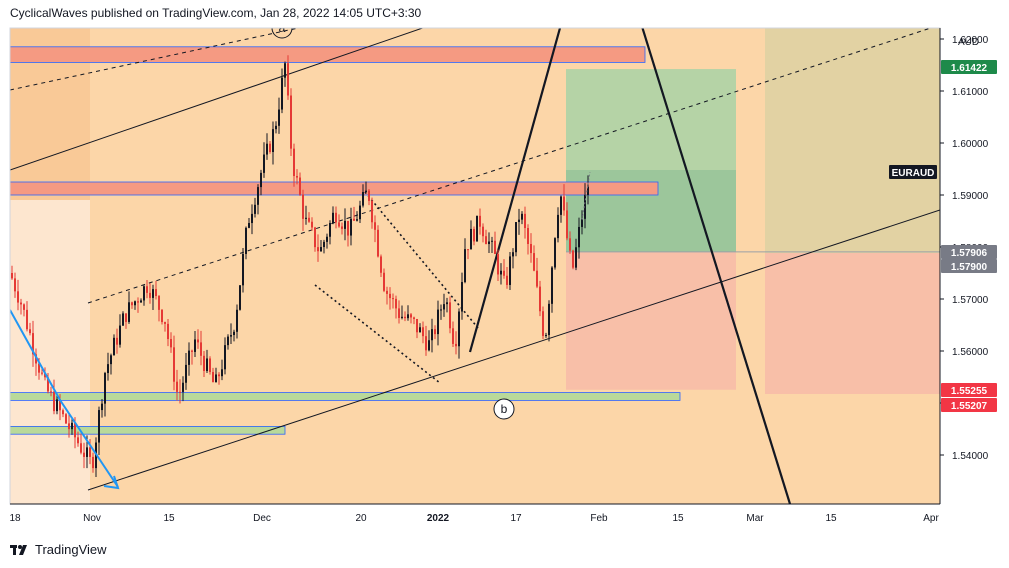 The image size is (1009, 568). I want to click on wave-label-a: a, so click(282, 28).